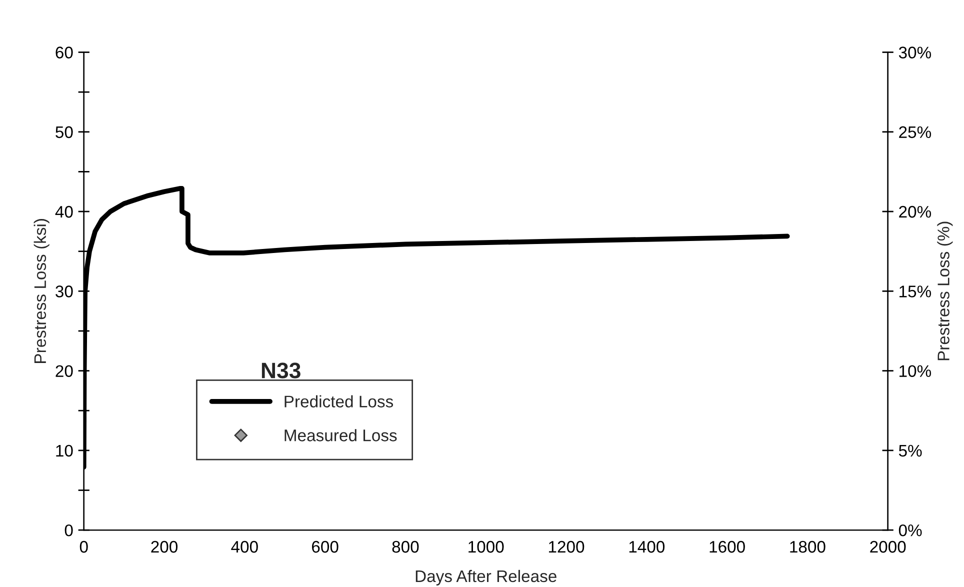 The image size is (964, 587). Describe the element at coordinates (888, 546) in the screenshot. I see `x-tick-label: 2000` at that location.